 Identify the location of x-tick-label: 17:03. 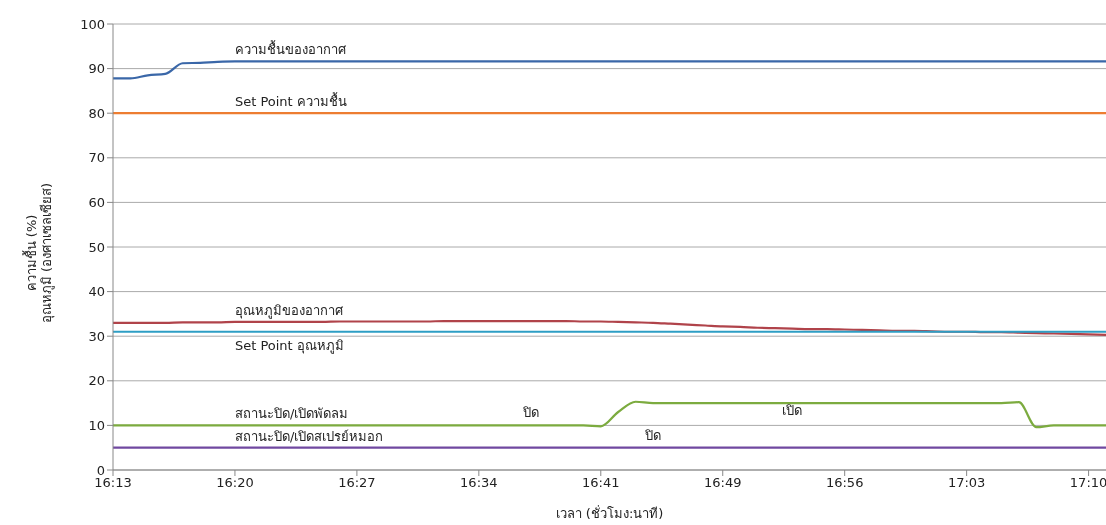
(966, 483).